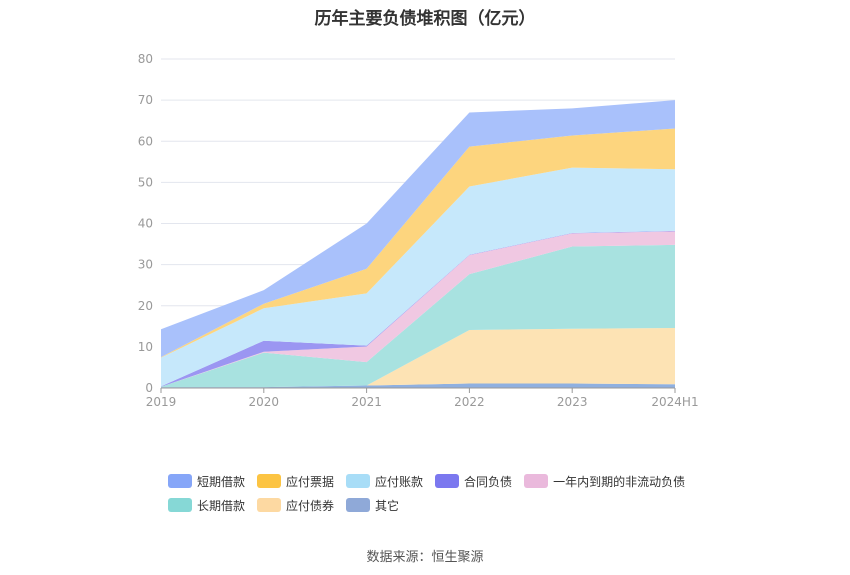  Describe the element at coordinates (221, 505) in the screenshot. I see `legend-label: 长期借款` at that location.